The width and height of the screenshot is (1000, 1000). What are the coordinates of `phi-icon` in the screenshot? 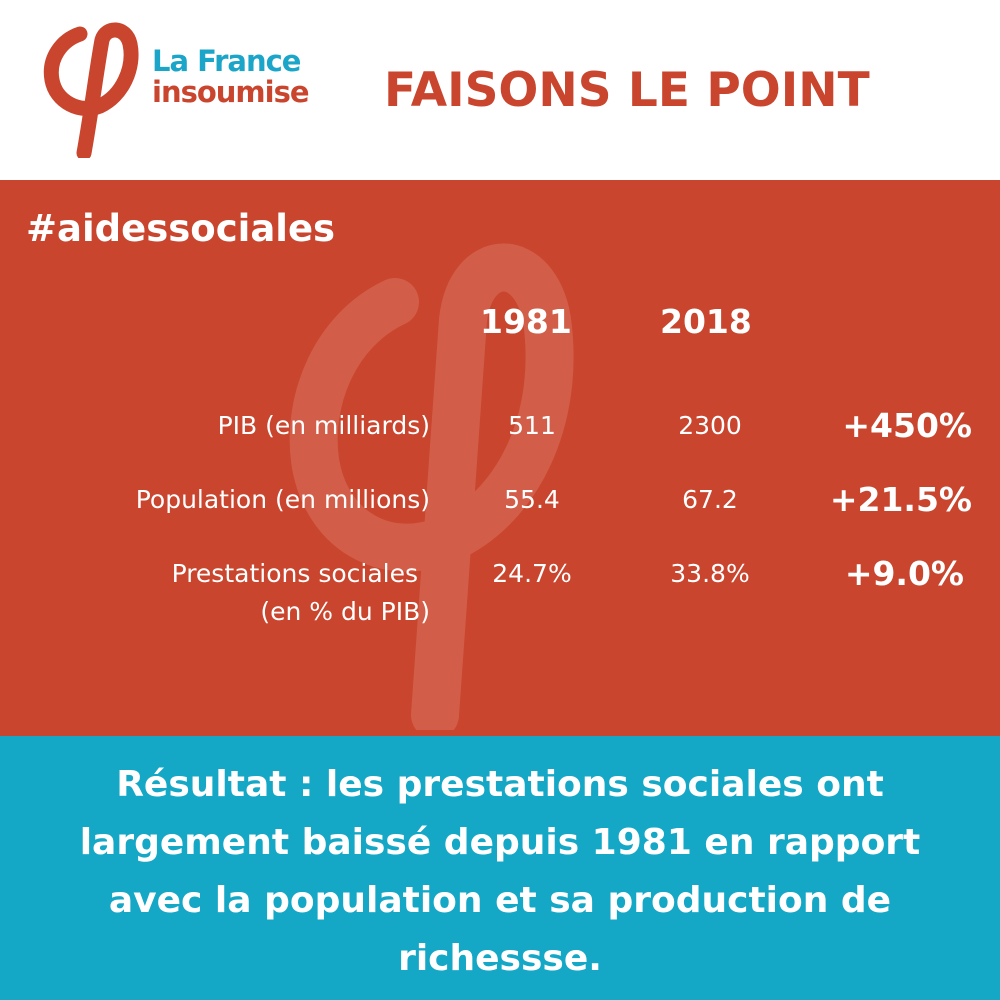 It's located at (91, 90).